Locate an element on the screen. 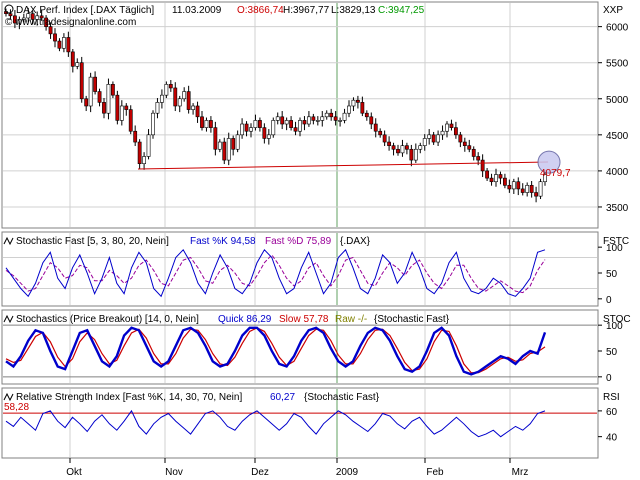 Image resolution: width=640 pixels, height=480 pixels. stoc-quick-value: Quick 86,29 is located at coordinates (245, 319).